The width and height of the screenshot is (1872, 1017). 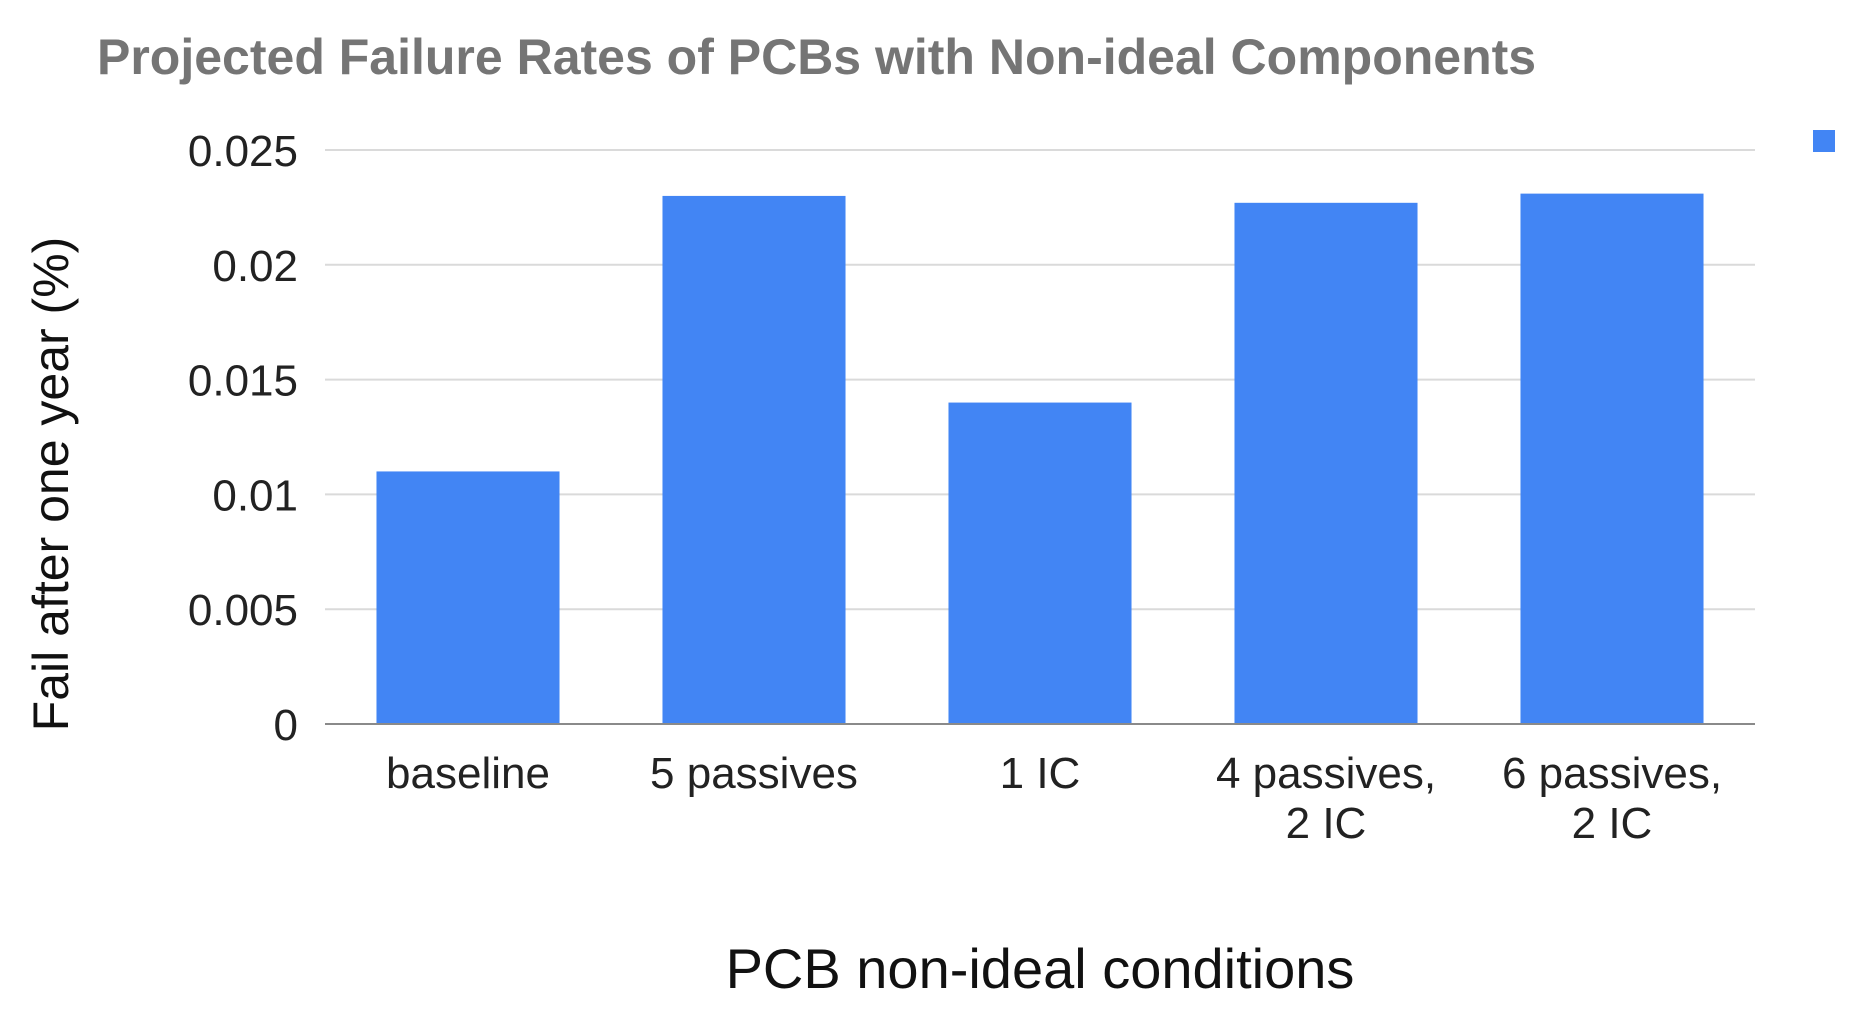 What do you see at coordinates (51, 484) in the screenshot?
I see `y-axis-label: Fail after one year (%)` at bounding box center [51, 484].